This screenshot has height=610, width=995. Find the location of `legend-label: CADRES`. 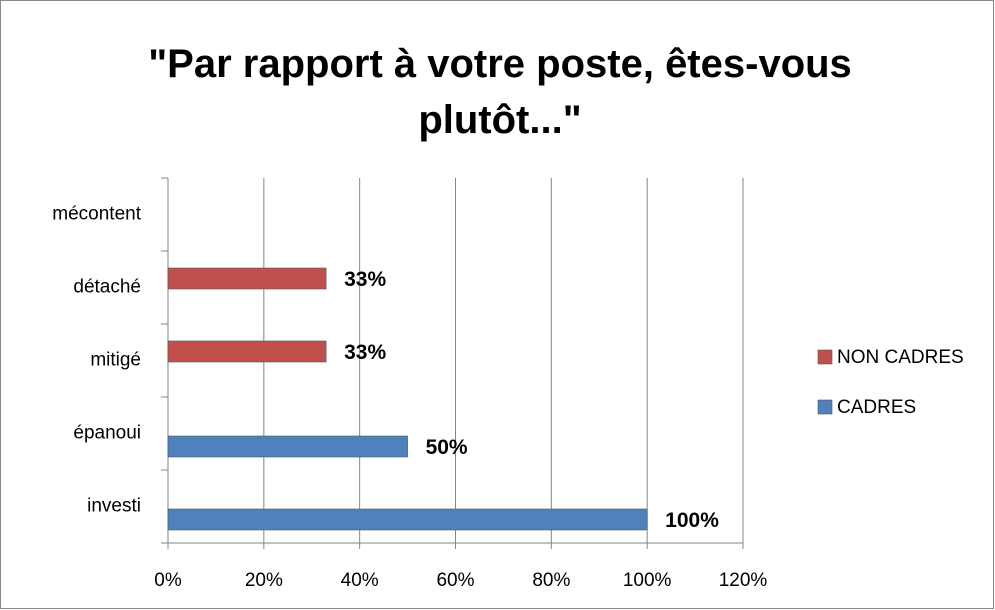

legend-label: CADRES is located at coordinates (876, 407).